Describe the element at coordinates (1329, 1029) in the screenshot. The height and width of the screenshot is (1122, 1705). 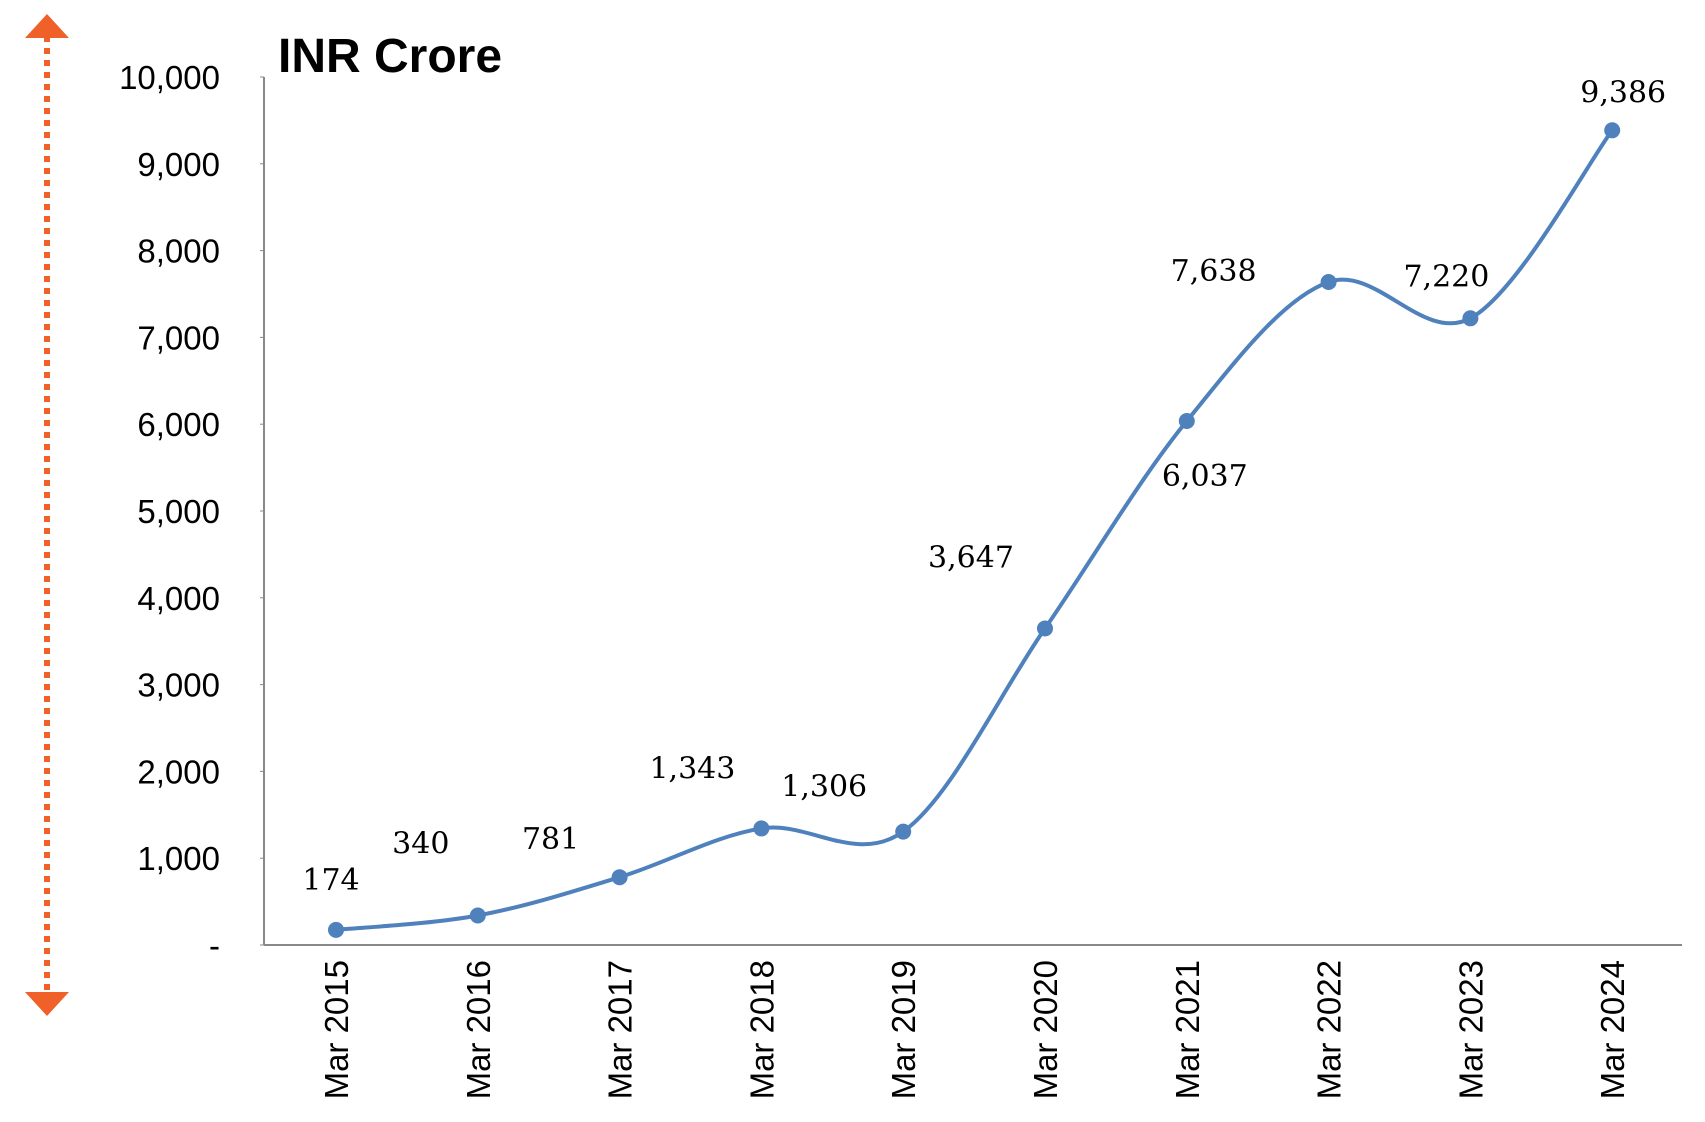
I see `x-tick-label: Mar 2022` at that location.